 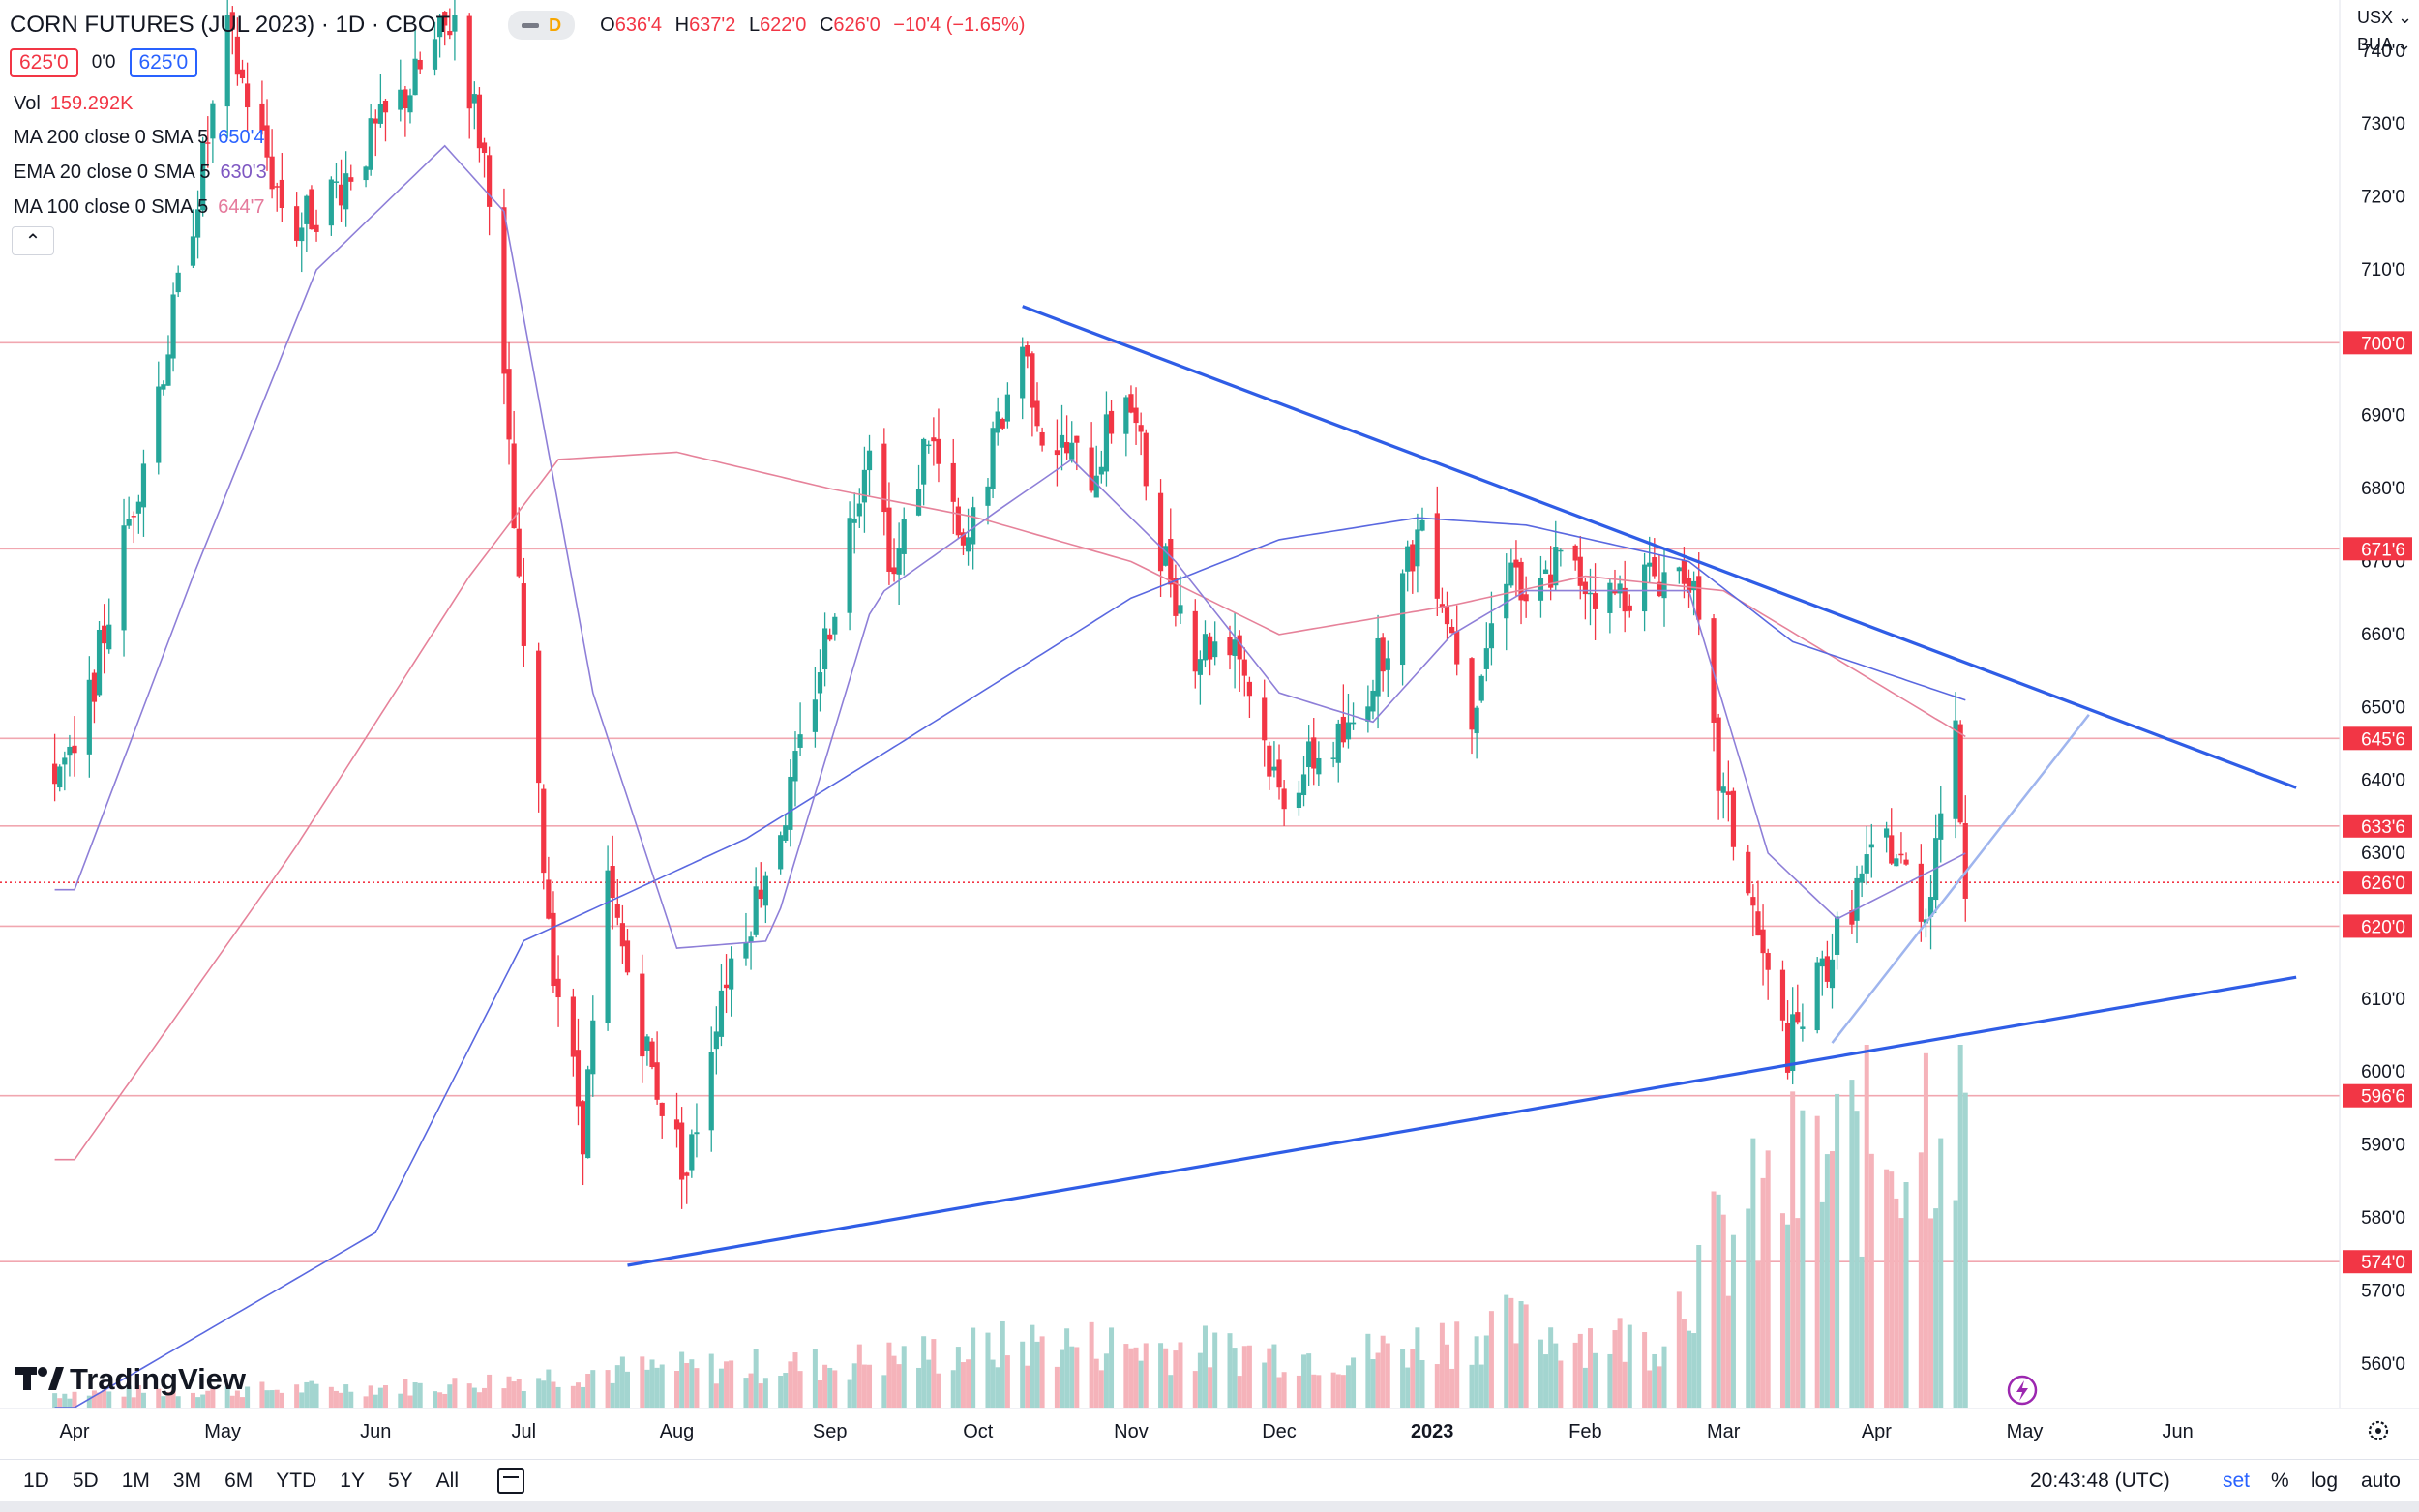 What do you see at coordinates (555, 25) in the screenshot?
I see `delayed-badge: D` at bounding box center [555, 25].